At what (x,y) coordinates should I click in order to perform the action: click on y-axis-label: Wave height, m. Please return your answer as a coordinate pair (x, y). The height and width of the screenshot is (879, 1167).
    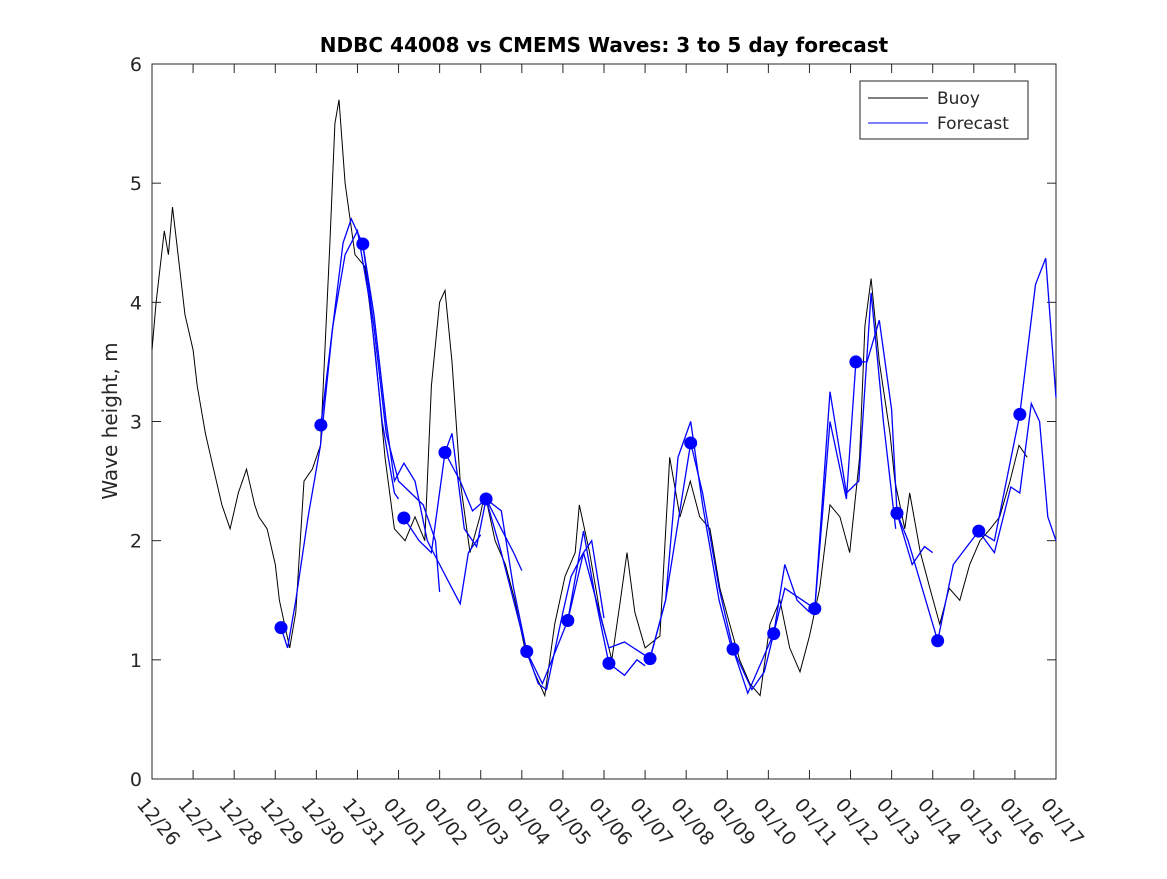
    Looking at the image, I should click on (110, 420).